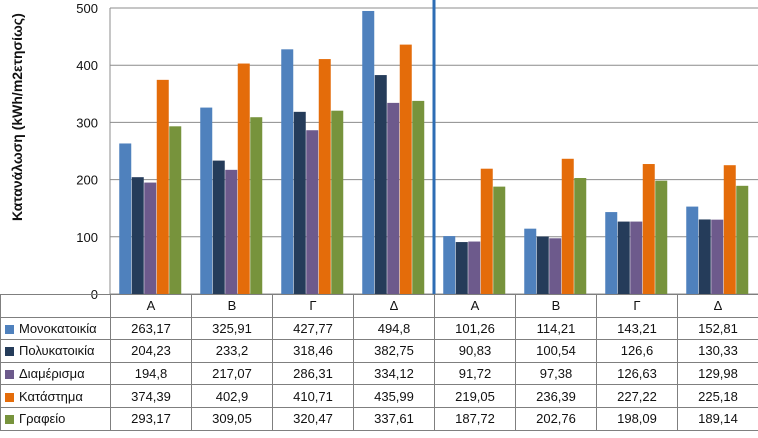  What do you see at coordinates (52, 374) in the screenshot?
I see `series-name: Διαμέρισμα` at bounding box center [52, 374].